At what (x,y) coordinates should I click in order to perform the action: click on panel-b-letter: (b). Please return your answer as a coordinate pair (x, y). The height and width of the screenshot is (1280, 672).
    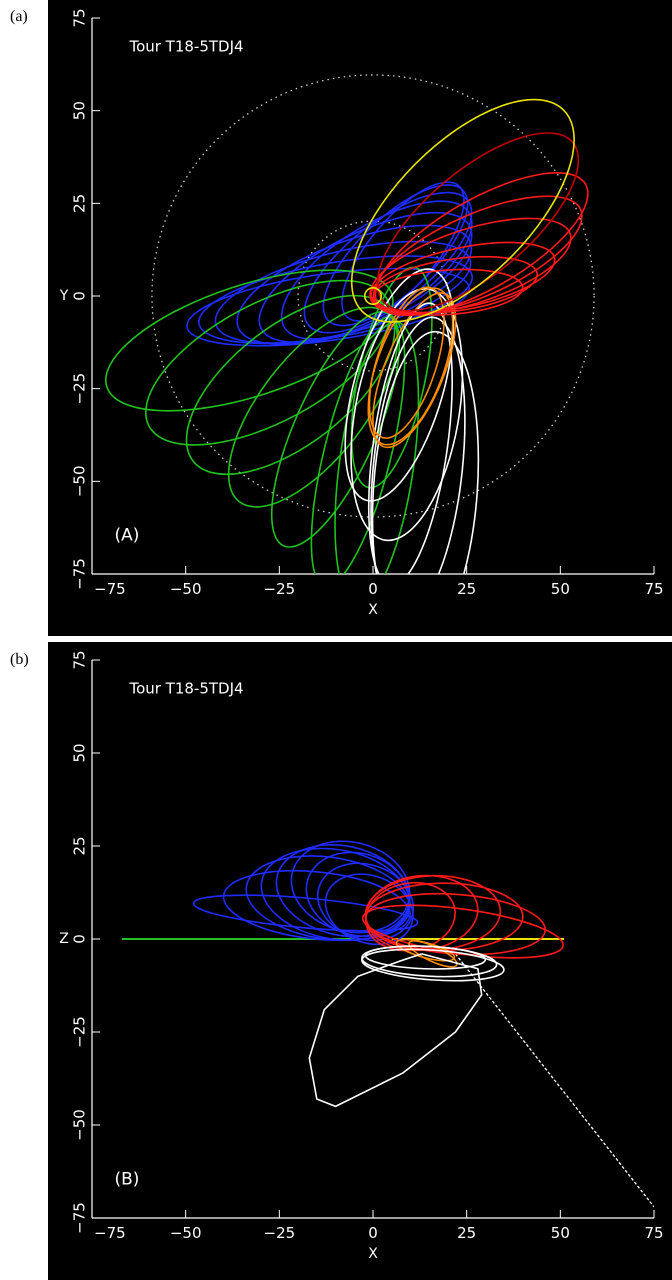
    Looking at the image, I should click on (19, 659).